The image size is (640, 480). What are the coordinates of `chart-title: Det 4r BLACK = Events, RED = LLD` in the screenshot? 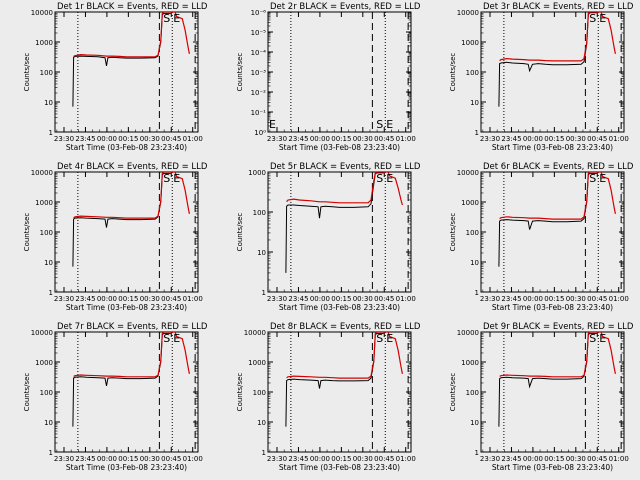 It's located at (132, 167).